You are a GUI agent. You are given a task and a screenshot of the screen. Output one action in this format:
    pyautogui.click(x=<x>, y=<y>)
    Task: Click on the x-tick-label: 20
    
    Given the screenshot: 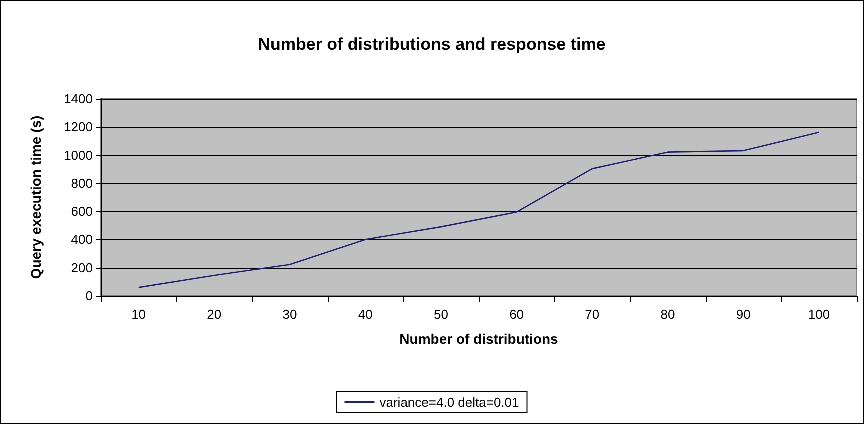 What is the action you would take?
    pyautogui.click(x=214, y=314)
    